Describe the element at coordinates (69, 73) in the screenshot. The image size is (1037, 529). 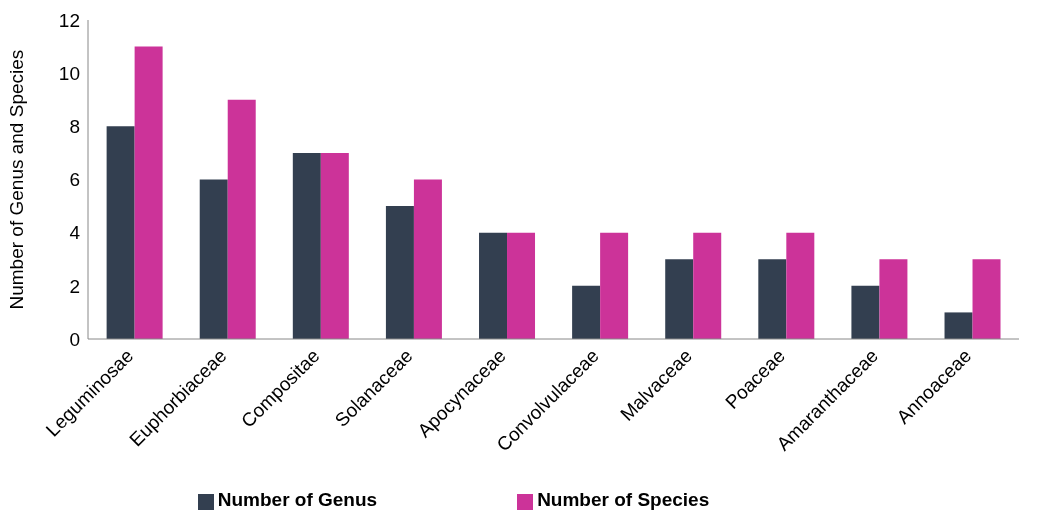
I see `y-tick-label: 10` at that location.